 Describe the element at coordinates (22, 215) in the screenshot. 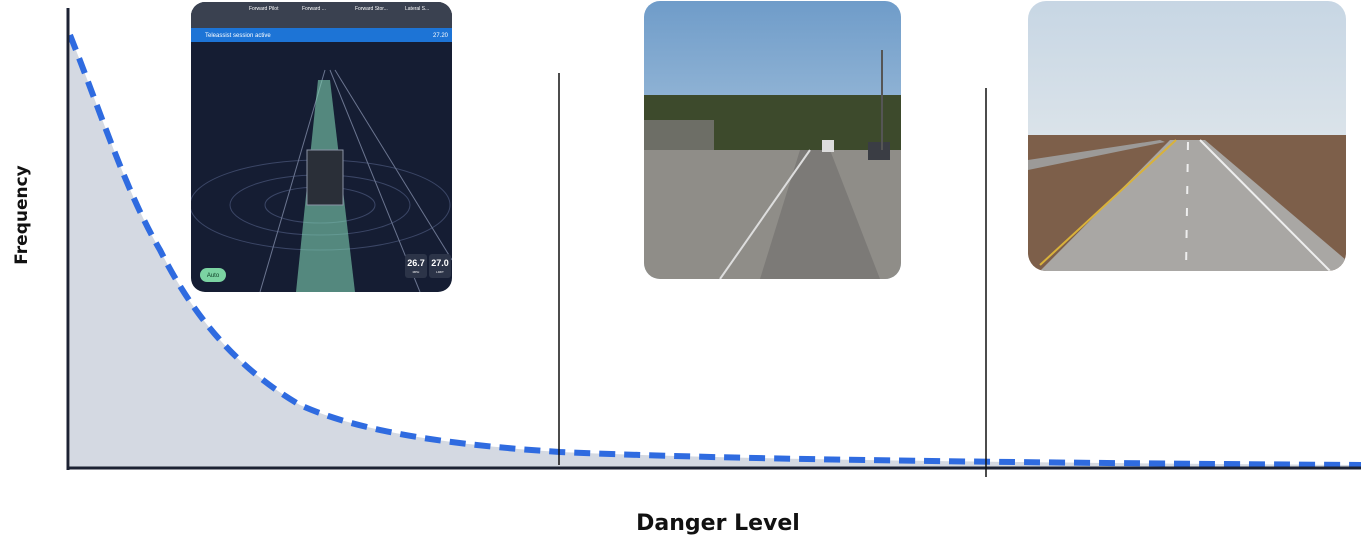

I see `y-axis-label: Frequency` at that location.